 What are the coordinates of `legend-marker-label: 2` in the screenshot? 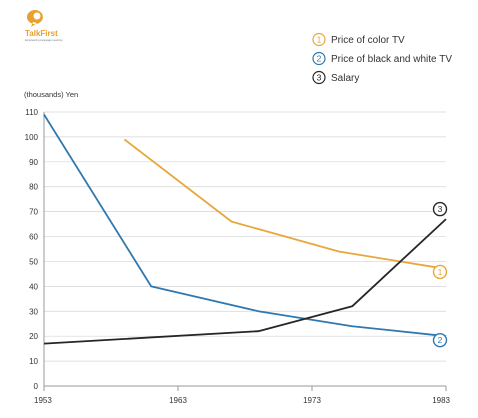 It's located at (319, 59).